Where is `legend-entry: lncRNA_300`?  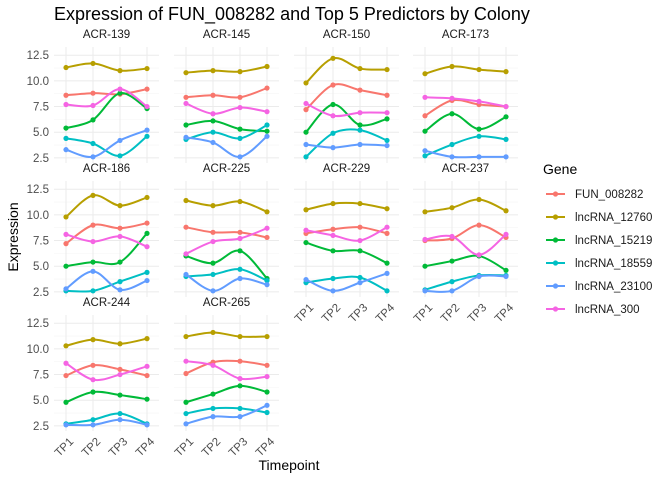
legend-entry: lncRNA_300 is located at coordinates (593, 310).